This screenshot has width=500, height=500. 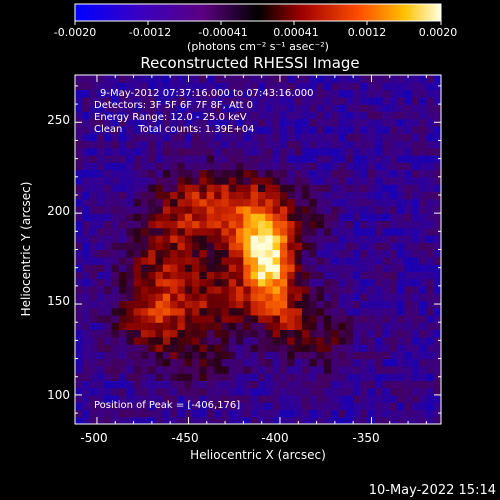 What do you see at coordinates (75, 32) in the screenshot?
I see `colorbar-tick-label: -0.0020` at bounding box center [75, 32].